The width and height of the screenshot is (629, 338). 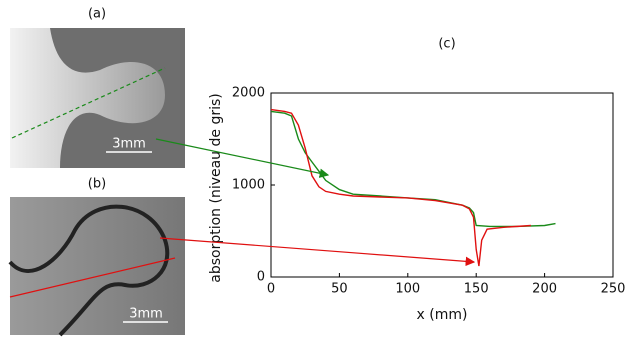 I want to click on x-tick-label: 200, so click(x=544, y=289).